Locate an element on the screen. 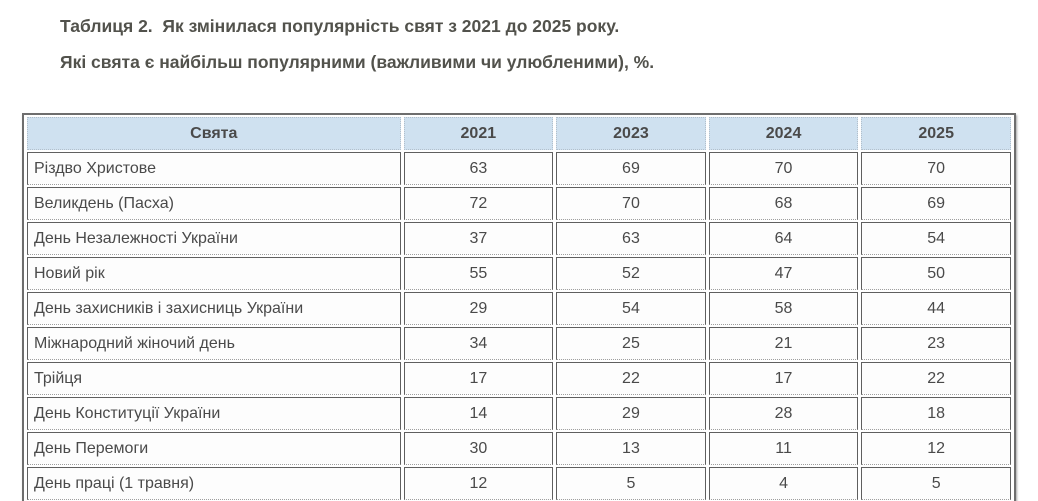 The width and height of the screenshot is (1038, 501). table-row: Різдво Христове 63 69 70 70 is located at coordinates (519, 168).